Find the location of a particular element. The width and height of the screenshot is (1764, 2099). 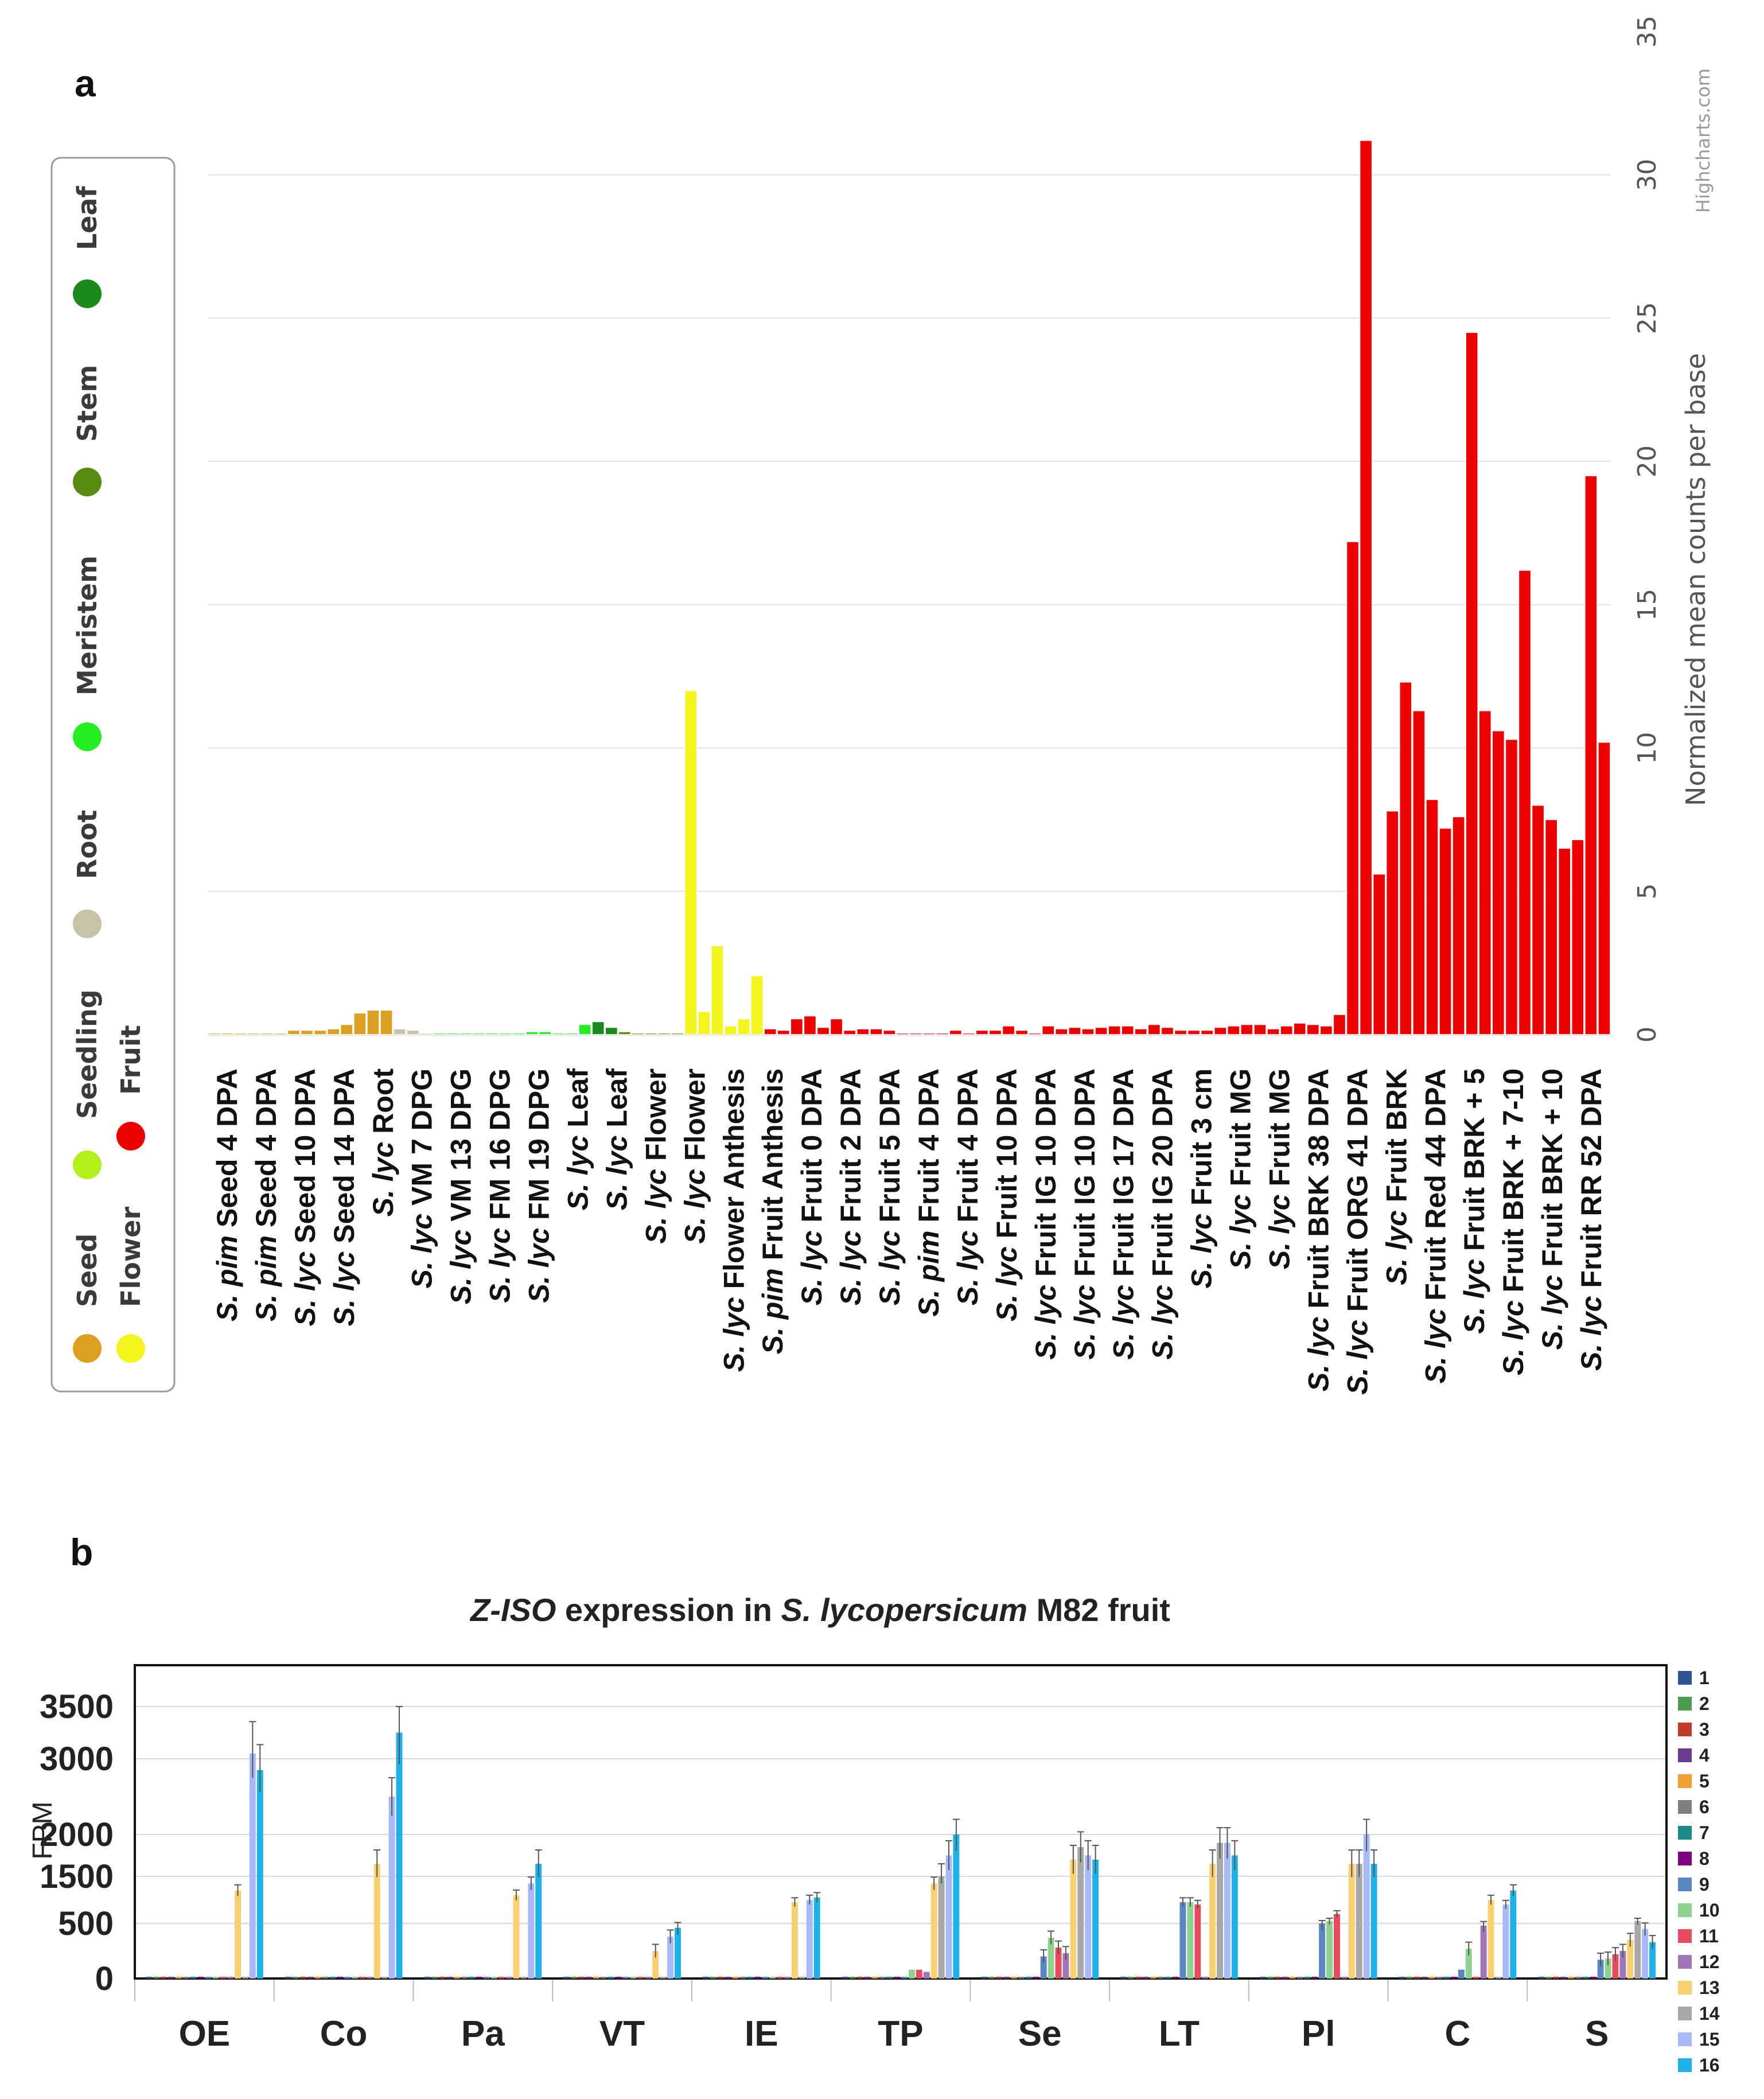

y-tick-label: 5 is located at coordinates (1647, 891).